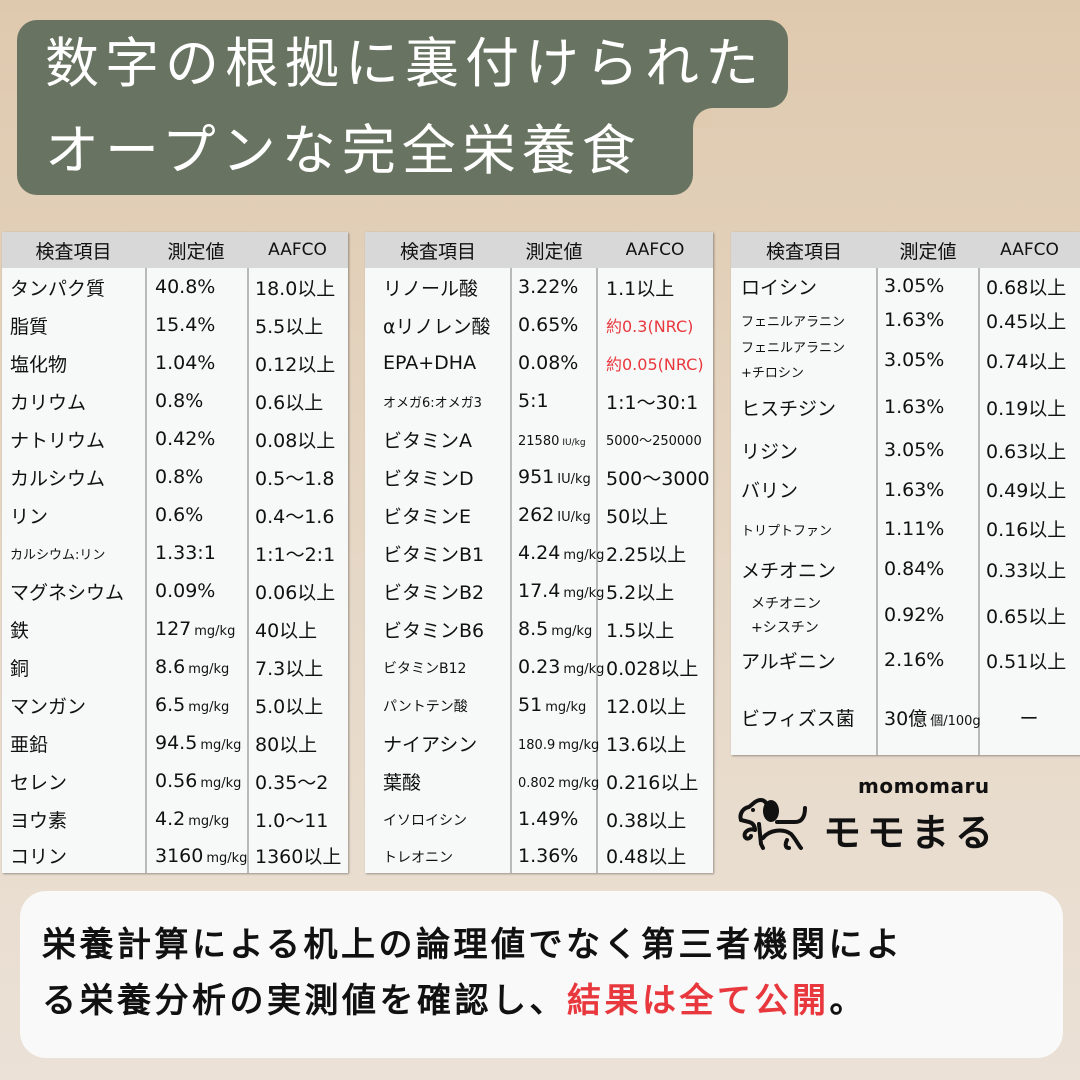  I want to click on cell-measured: 1.04%, so click(196, 363).